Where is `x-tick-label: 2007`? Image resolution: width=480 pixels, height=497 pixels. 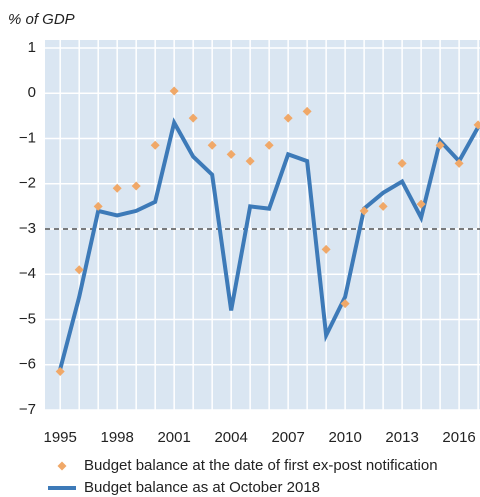 x-tick-label: 2007 is located at coordinates (287, 437).